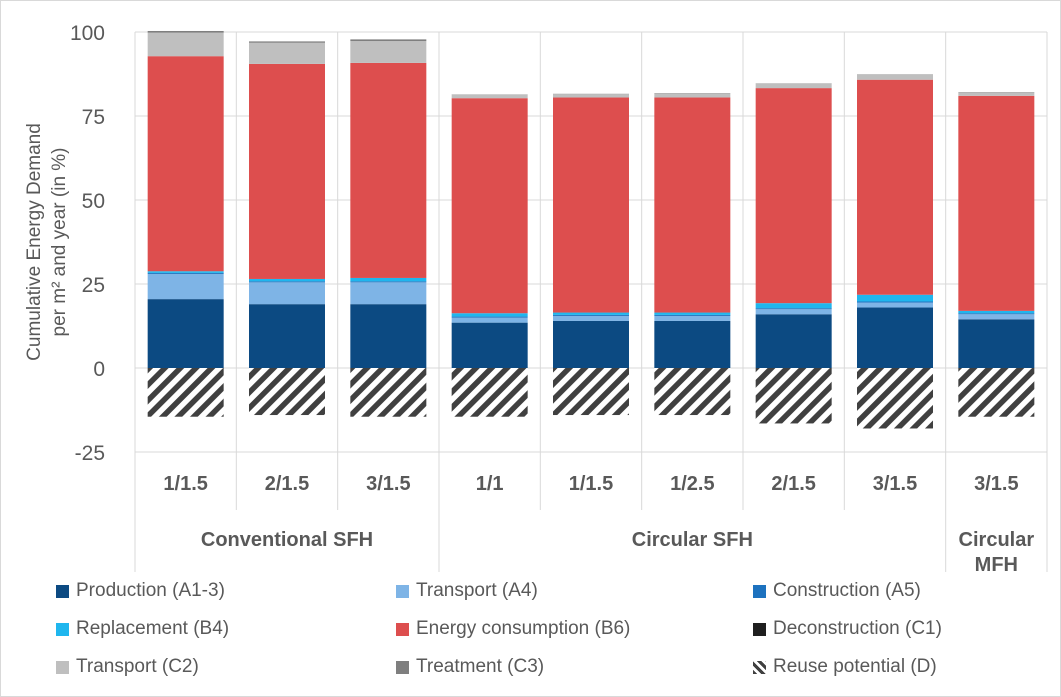 The image size is (1061, 697). Describe the element at coordinates (93, 201) in the screenshot. I see `y-tick-label: 50` at that location.